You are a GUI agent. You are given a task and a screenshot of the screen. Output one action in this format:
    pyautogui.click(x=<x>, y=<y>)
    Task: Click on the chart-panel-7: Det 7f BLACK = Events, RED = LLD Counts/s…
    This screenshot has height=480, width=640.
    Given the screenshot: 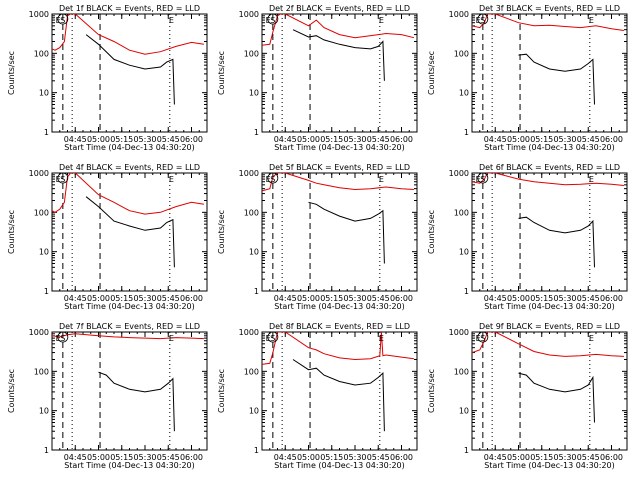 What is the action you would take?
    pyautogui.click(x=107, y=396)
    